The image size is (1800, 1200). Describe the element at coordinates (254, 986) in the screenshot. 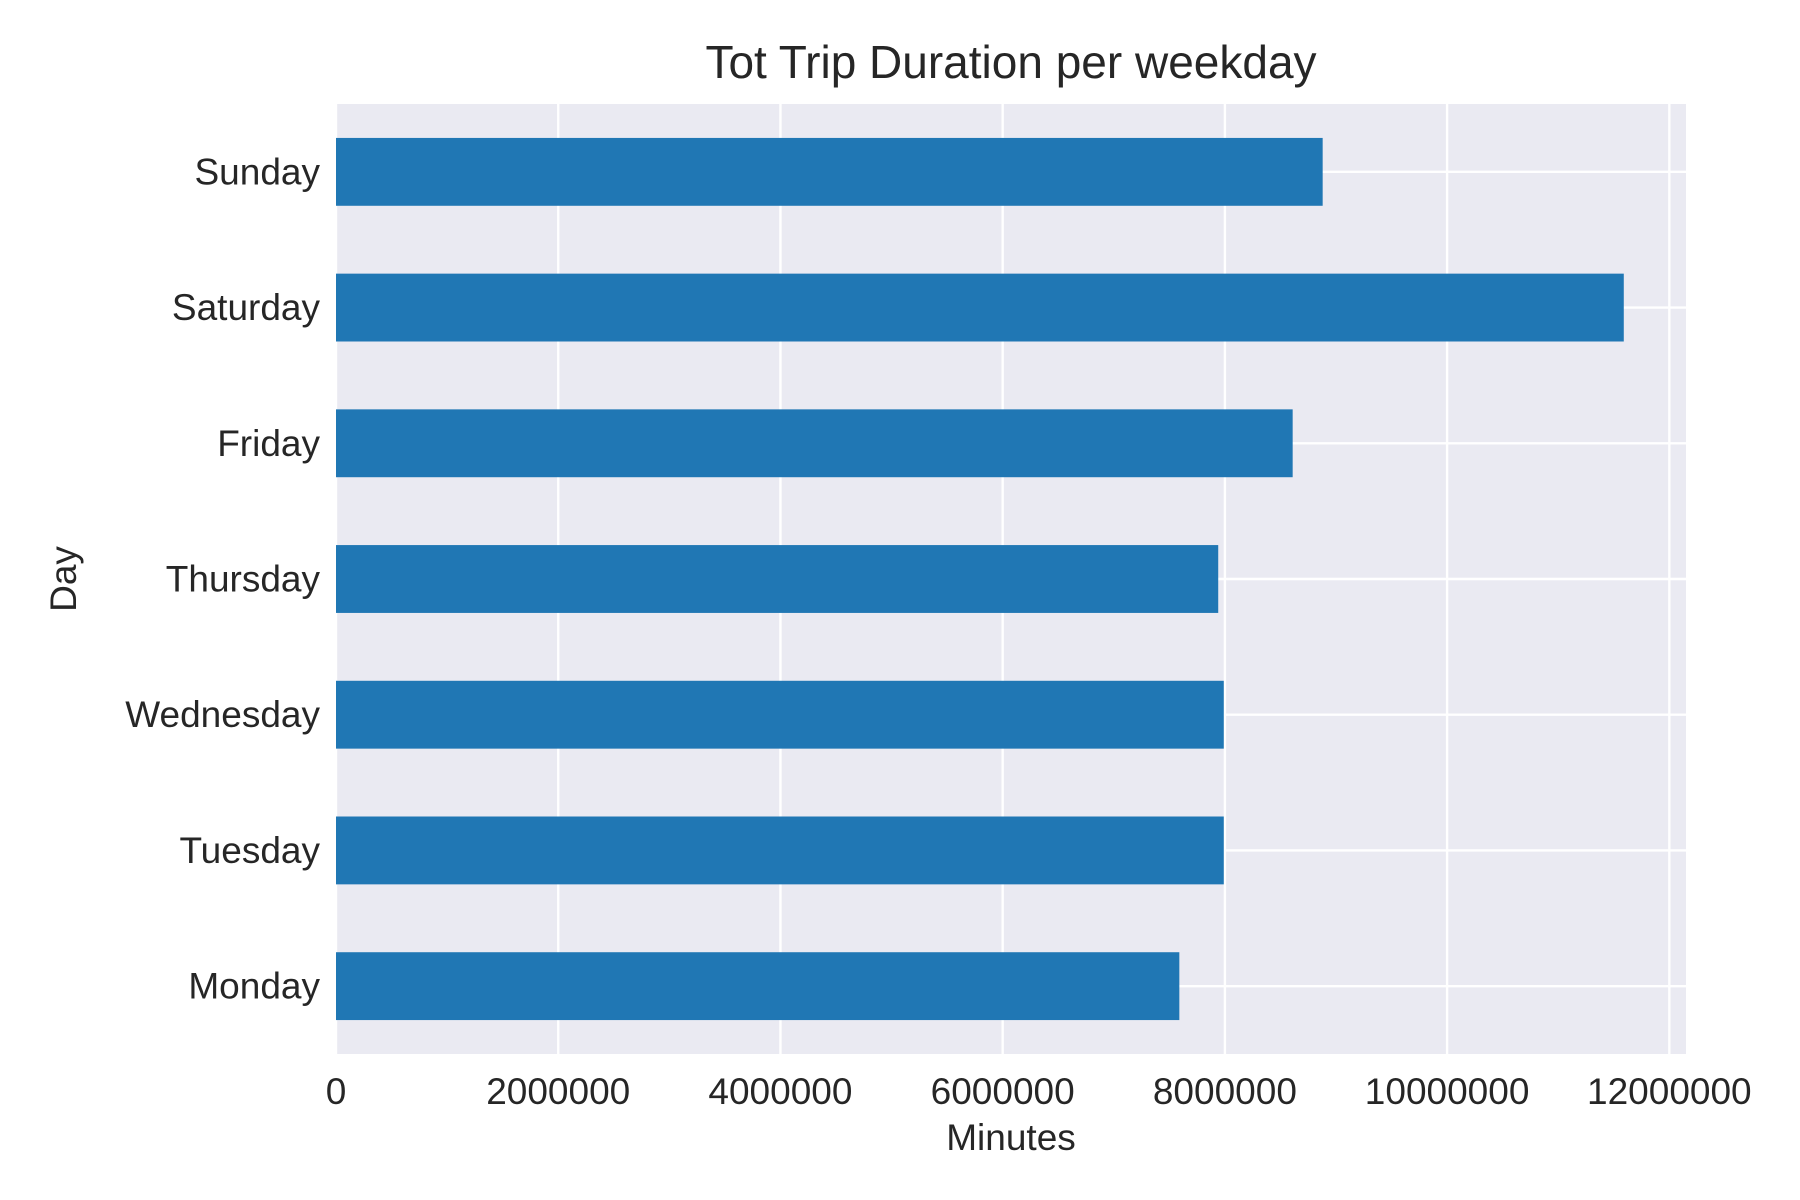

I see `y-tick-label: Monday` at that location.